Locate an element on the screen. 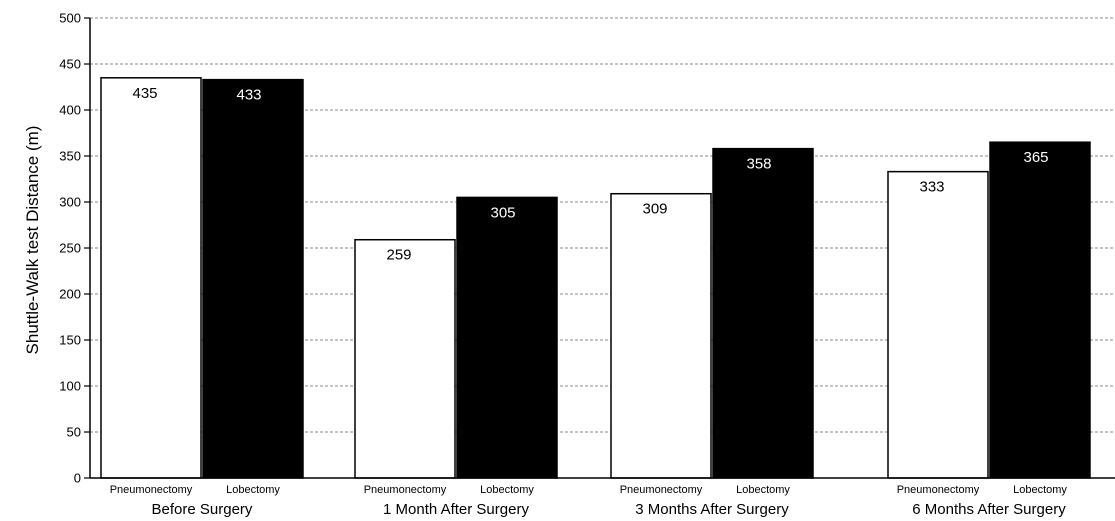 Image resolution: width=1115 pixels, height=521 pixels. bar-data-label: 305 is located at coordinates (502, 212).